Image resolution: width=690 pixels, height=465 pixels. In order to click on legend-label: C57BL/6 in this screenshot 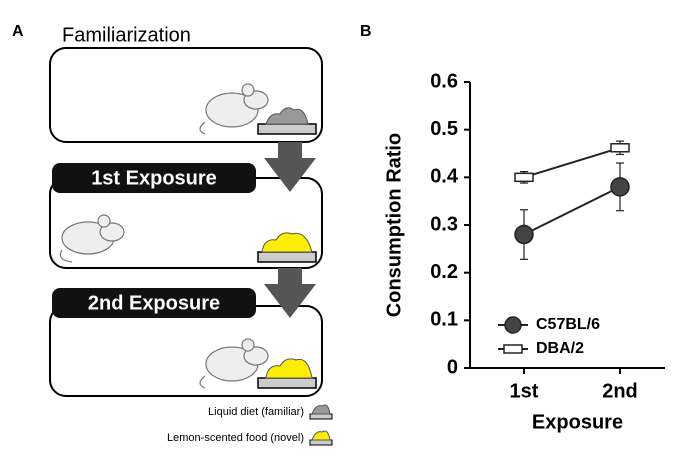, I will do `click(568, 324)`.